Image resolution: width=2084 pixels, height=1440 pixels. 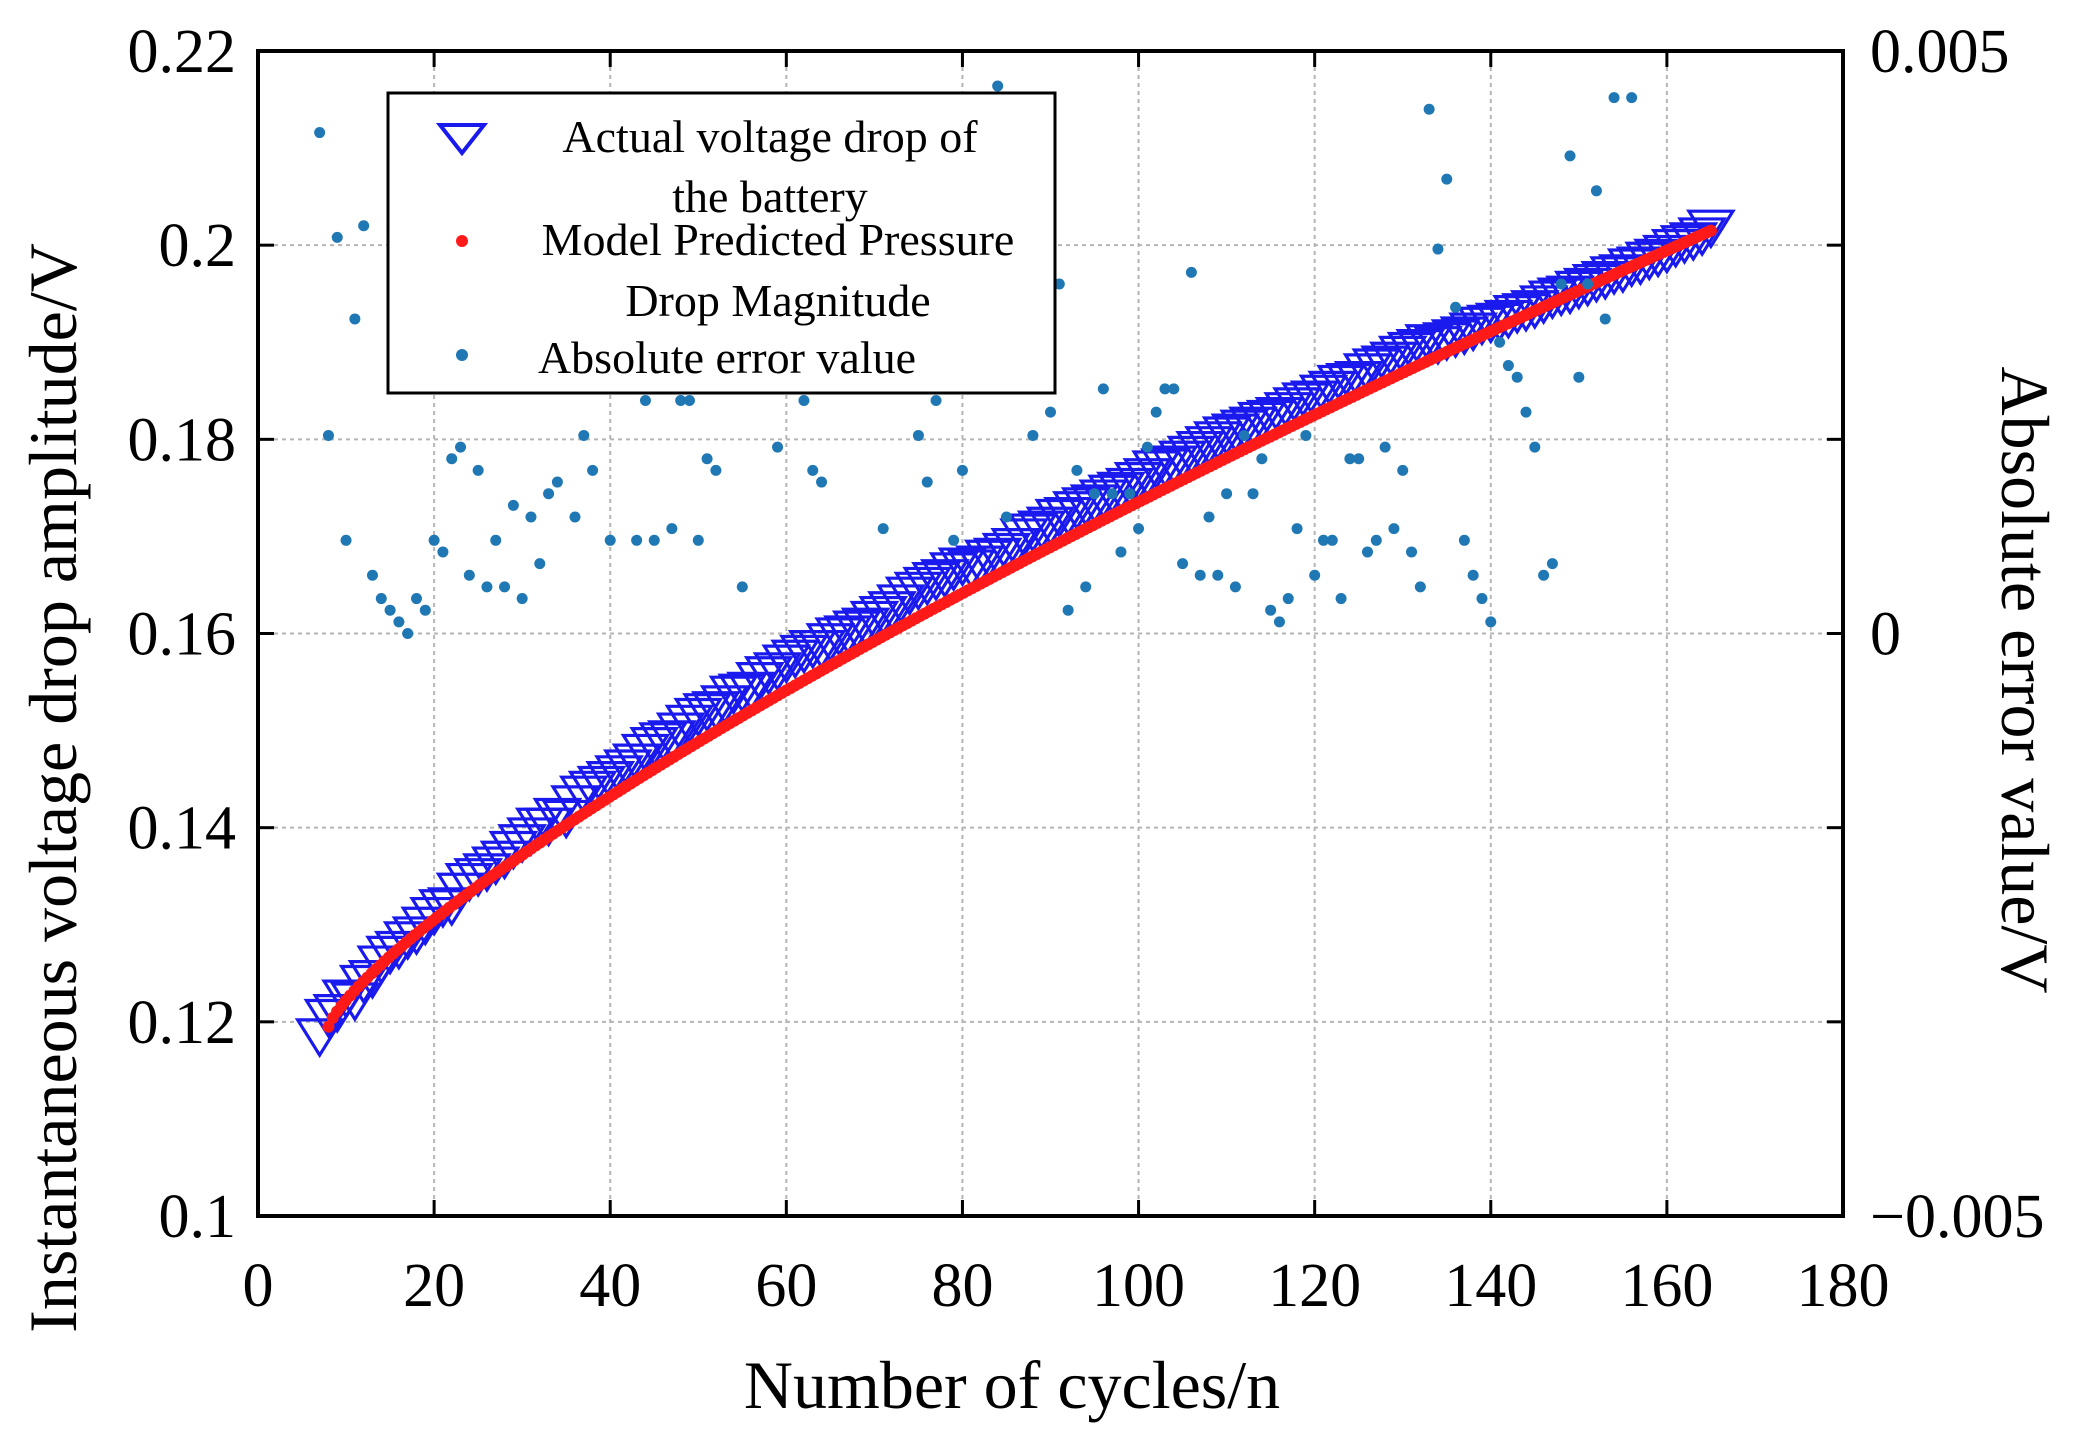 What do you see at coordinates (258, 1286) in the screenshot?
I see `x-tick-label: 0` at bounding box center [258, 1286].